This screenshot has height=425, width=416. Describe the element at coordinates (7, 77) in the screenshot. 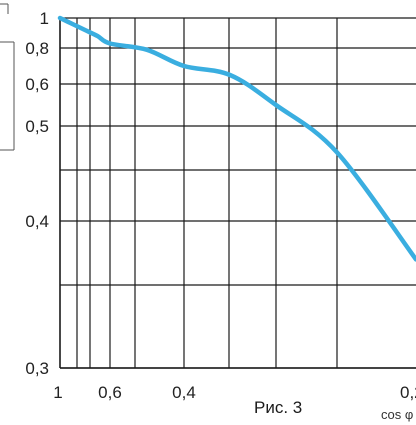

I see `clipped-frame-fragments` at that location.